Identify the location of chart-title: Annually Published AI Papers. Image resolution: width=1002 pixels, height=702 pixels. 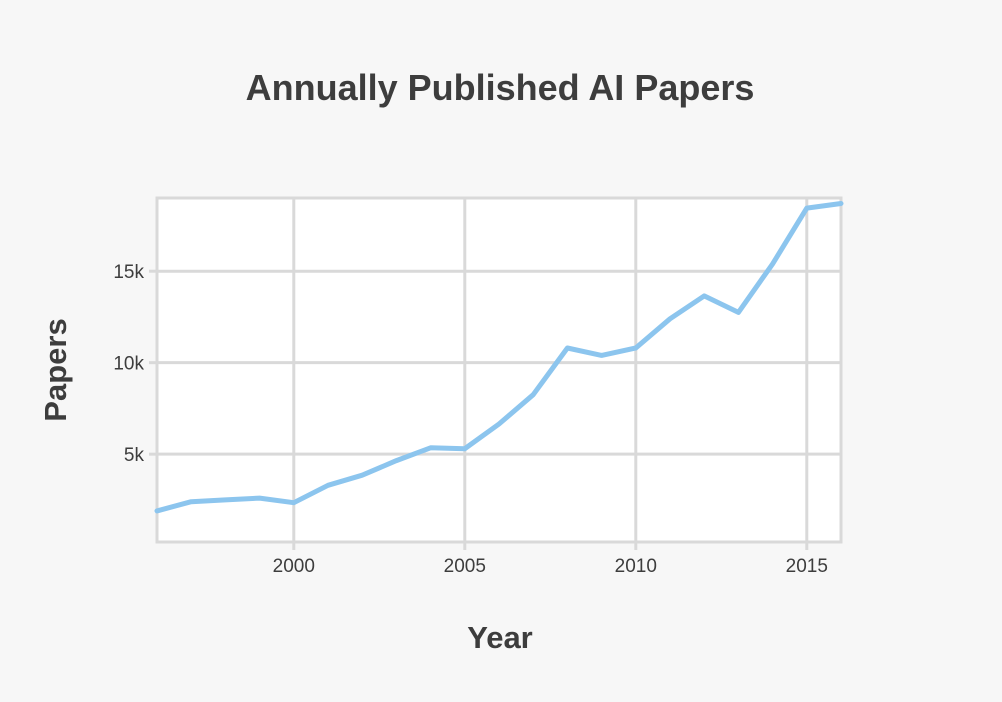
(500, 87).